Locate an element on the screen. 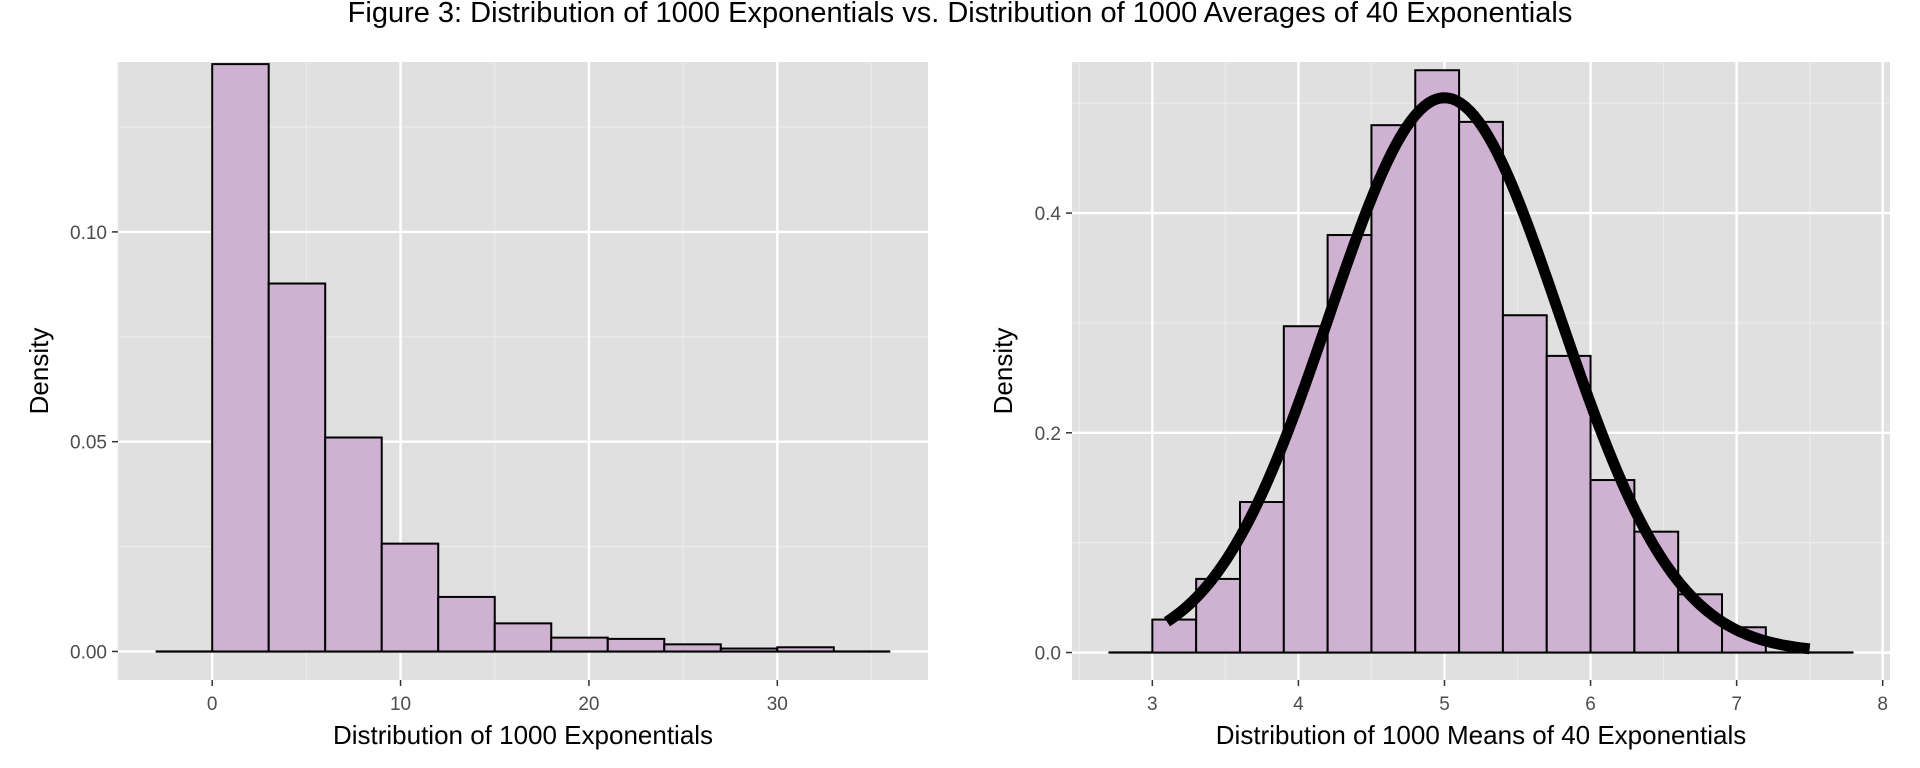 The width and height of the screenshot is (1920, 768). left-x-ticks: 0 10 20 30 is located at coordinates (497, 697).